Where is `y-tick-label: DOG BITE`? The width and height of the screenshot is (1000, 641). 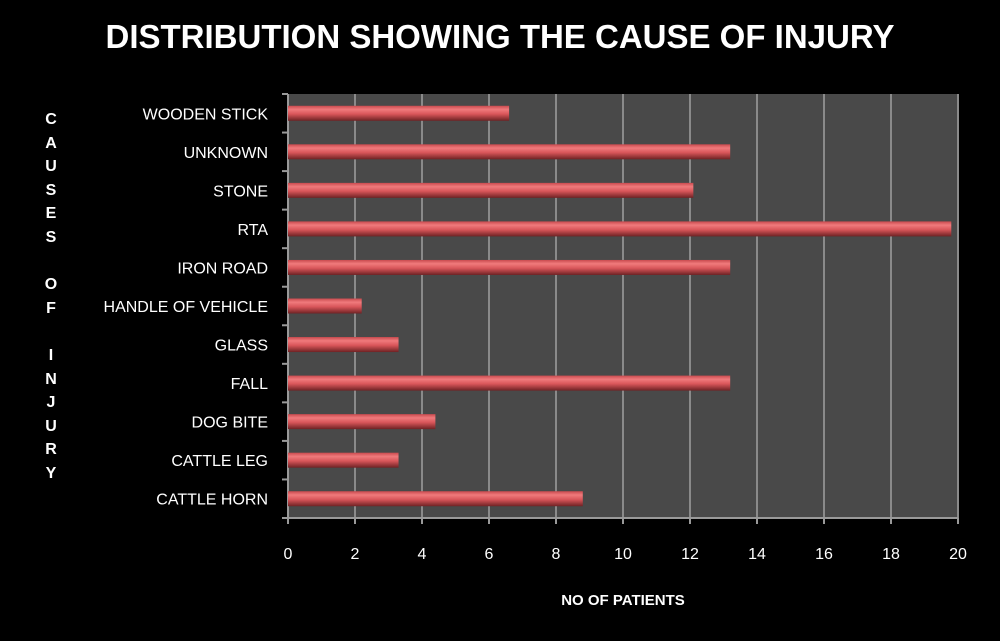
y-tick-label: DOG BITE is located at coordinates (230, 423).